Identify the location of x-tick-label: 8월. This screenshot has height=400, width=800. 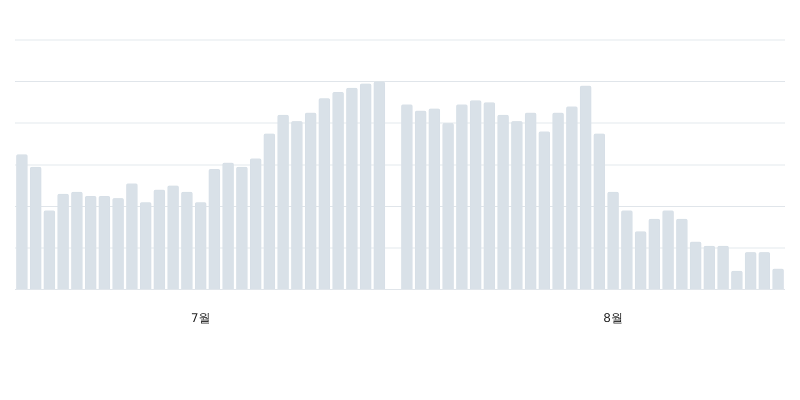
(613, 317).